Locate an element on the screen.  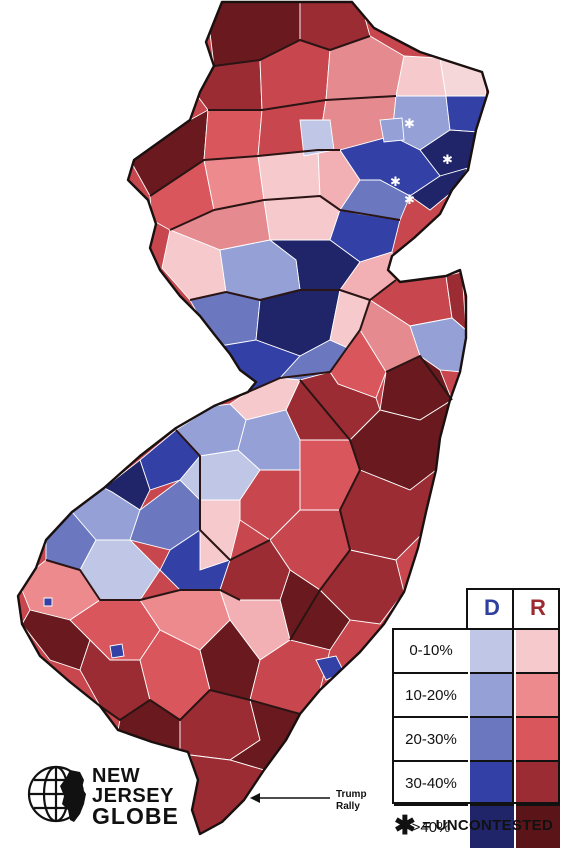
legend-range-label: 20-30% is located at coordinates (431, 738).